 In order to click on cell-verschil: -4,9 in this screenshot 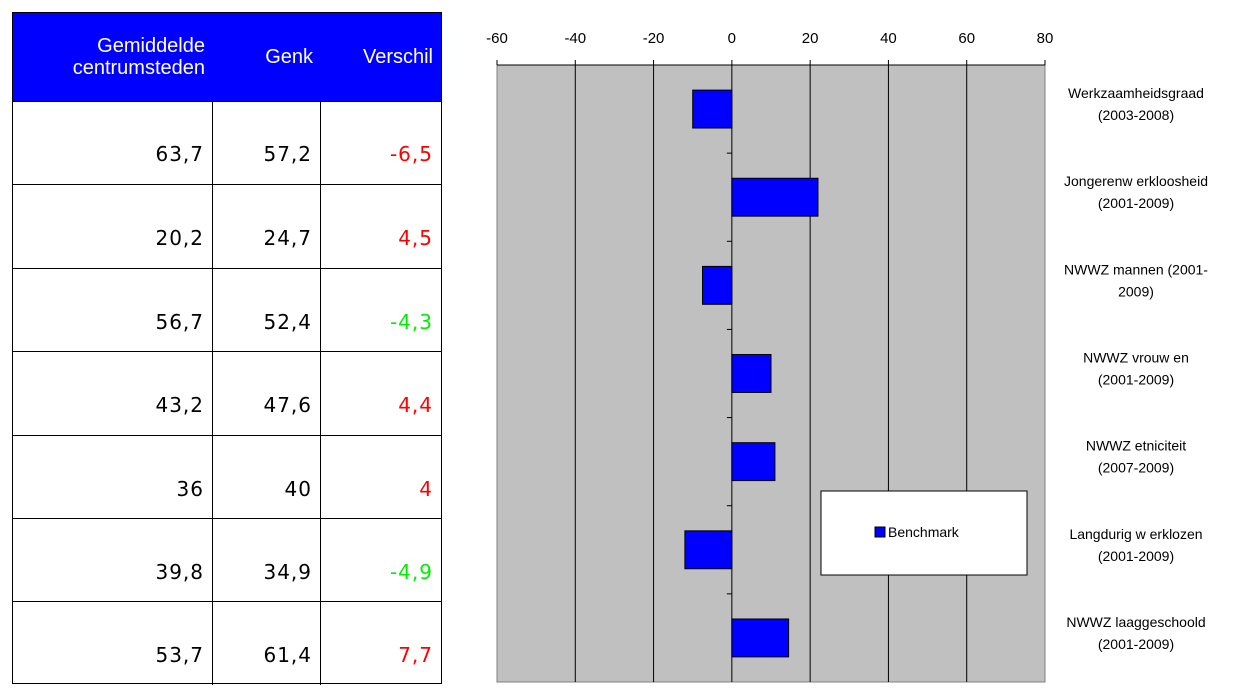, I will do `click(411, 572)`.